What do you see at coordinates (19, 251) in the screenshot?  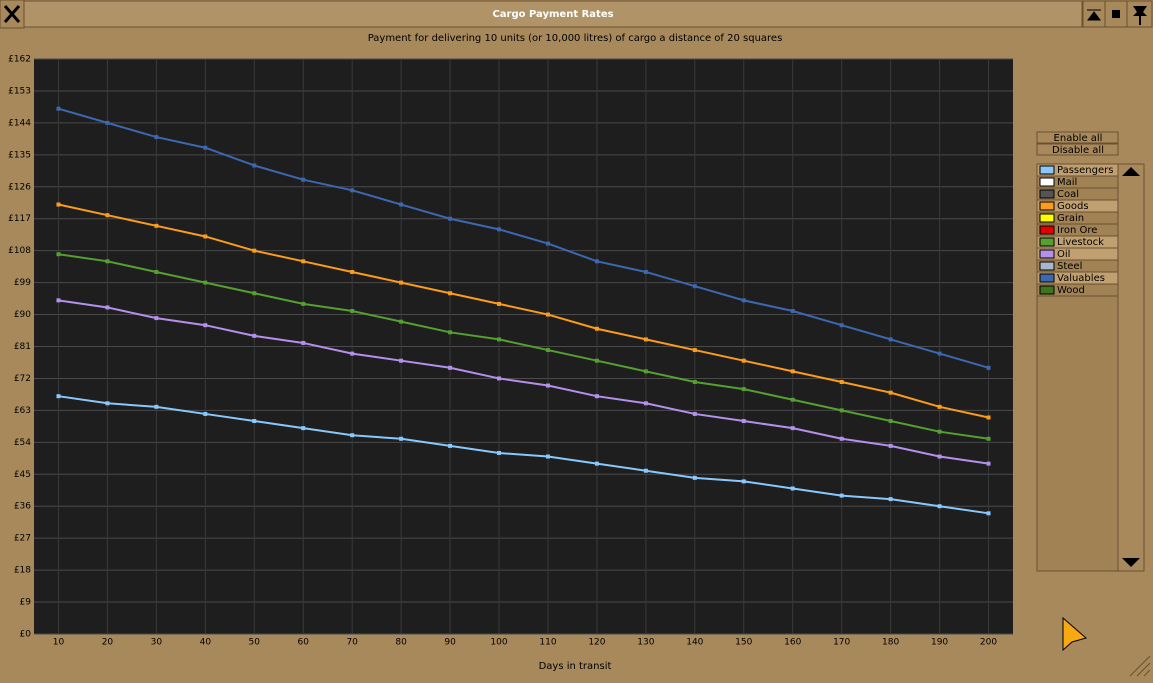 I see `y-tick-label: £108` at bounding box center [19, 251].